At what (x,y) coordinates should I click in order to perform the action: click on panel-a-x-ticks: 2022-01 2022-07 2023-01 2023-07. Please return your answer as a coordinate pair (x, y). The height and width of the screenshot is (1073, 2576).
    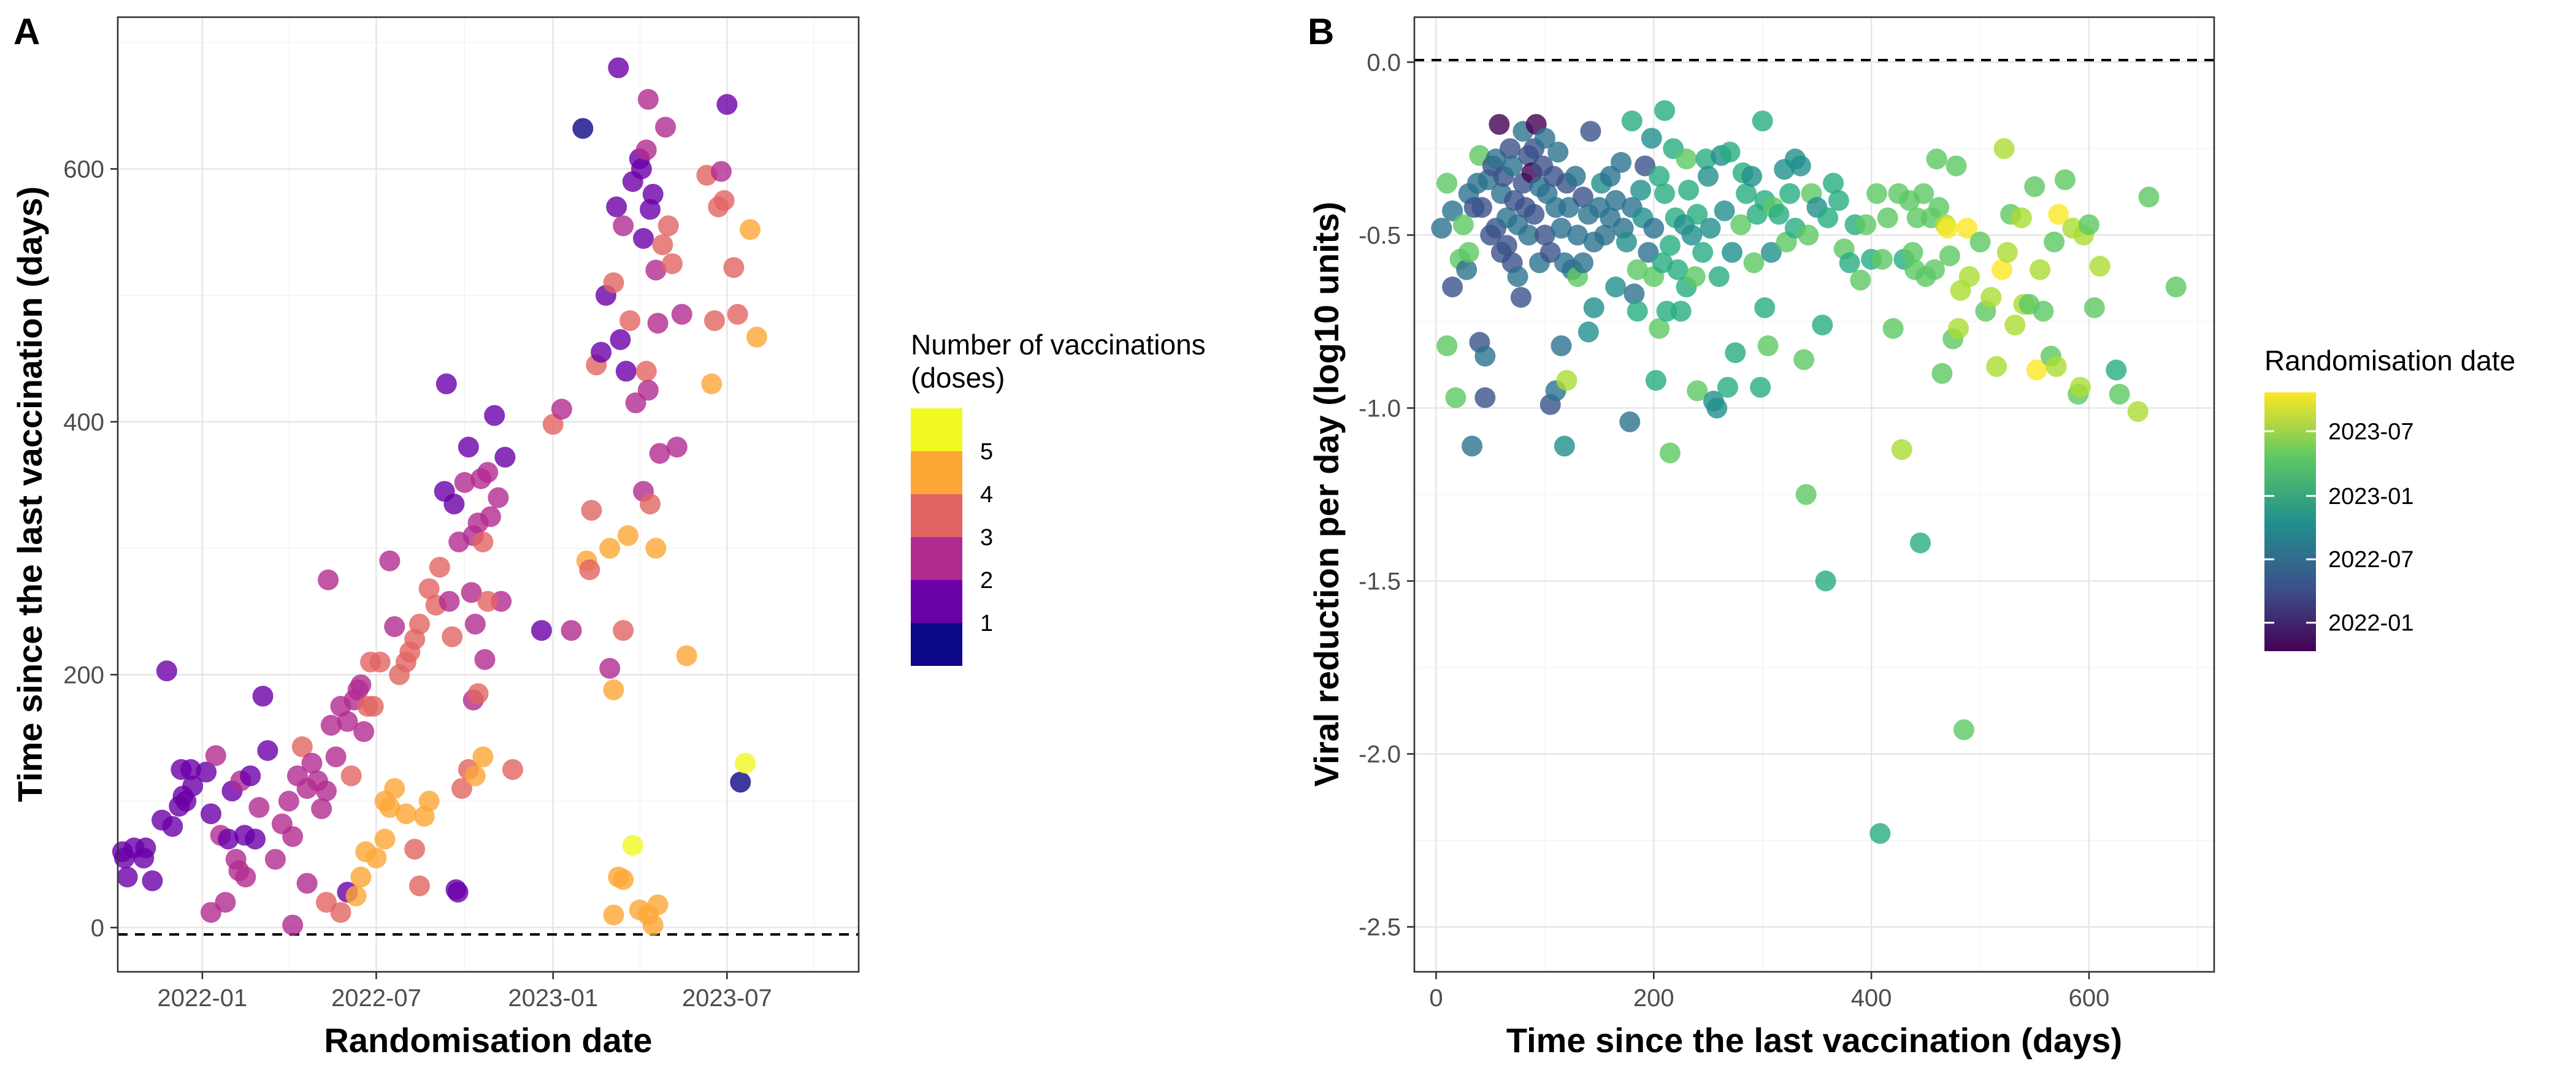
    Looking at the image, I should click on (464, 992).